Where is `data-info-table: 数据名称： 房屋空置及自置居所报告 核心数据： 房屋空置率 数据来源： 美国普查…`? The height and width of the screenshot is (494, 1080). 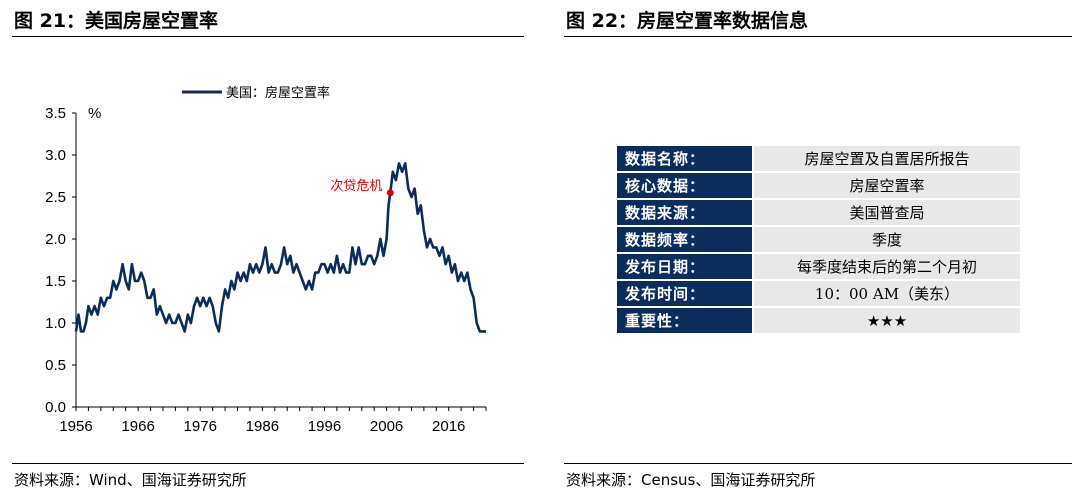 data-info-table: 数据名称： 房屋空置及自置居所报告 核心数据： 房屋空置率 数据来源： 美国普查… is located at coordinates (818, 240).